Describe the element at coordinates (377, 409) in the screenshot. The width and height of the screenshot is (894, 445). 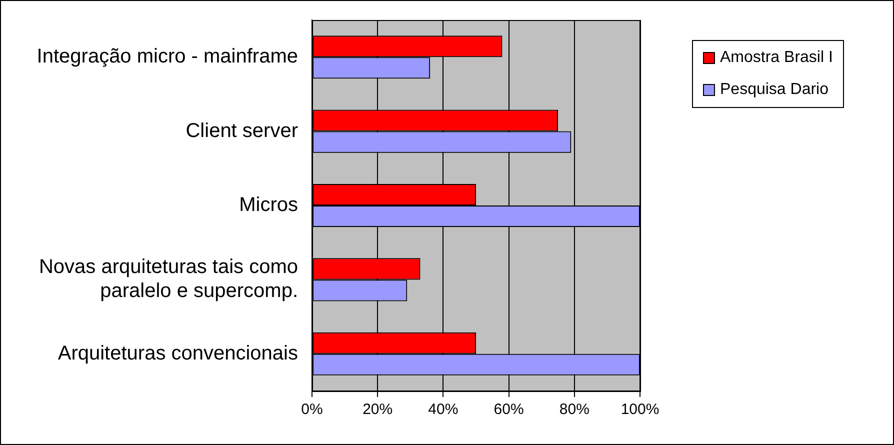
I see `x-tick-label: 20%` at that location.